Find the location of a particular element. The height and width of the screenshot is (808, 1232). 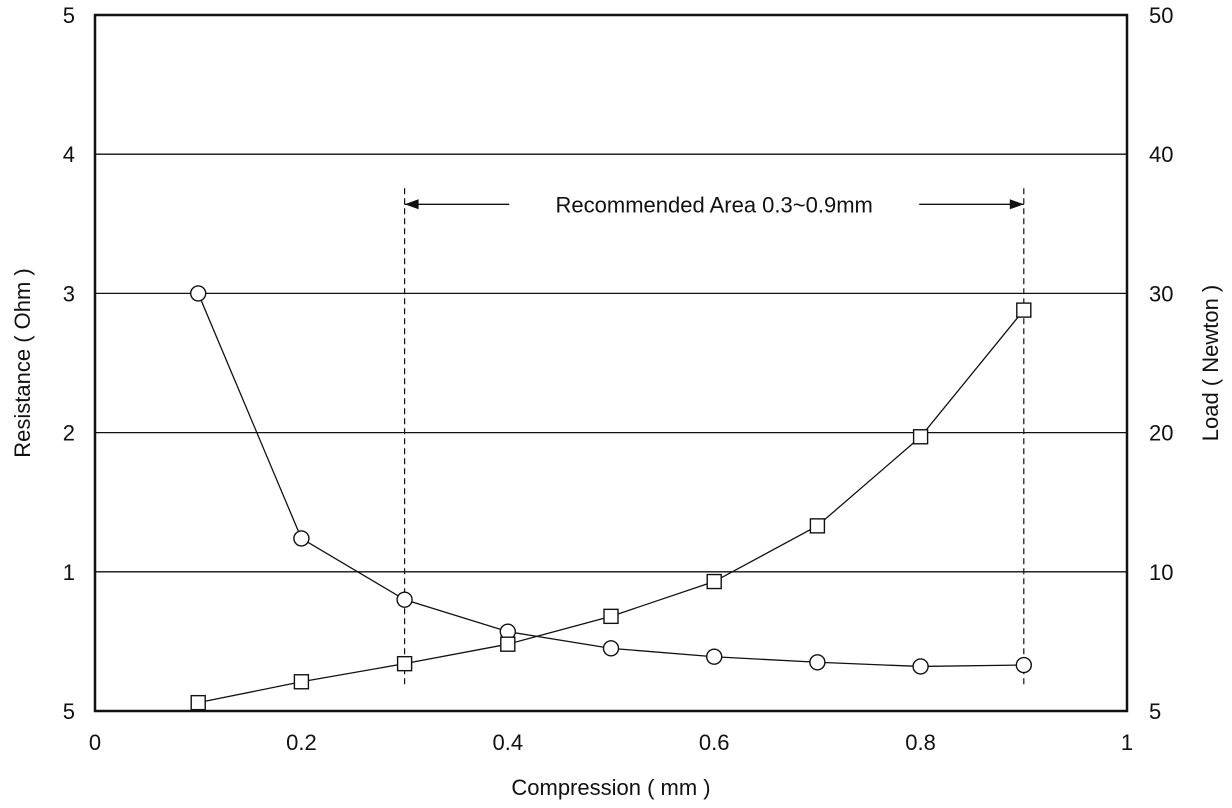

x-axis-title: Compression ( mm ) is located at coordinates (610, 787).